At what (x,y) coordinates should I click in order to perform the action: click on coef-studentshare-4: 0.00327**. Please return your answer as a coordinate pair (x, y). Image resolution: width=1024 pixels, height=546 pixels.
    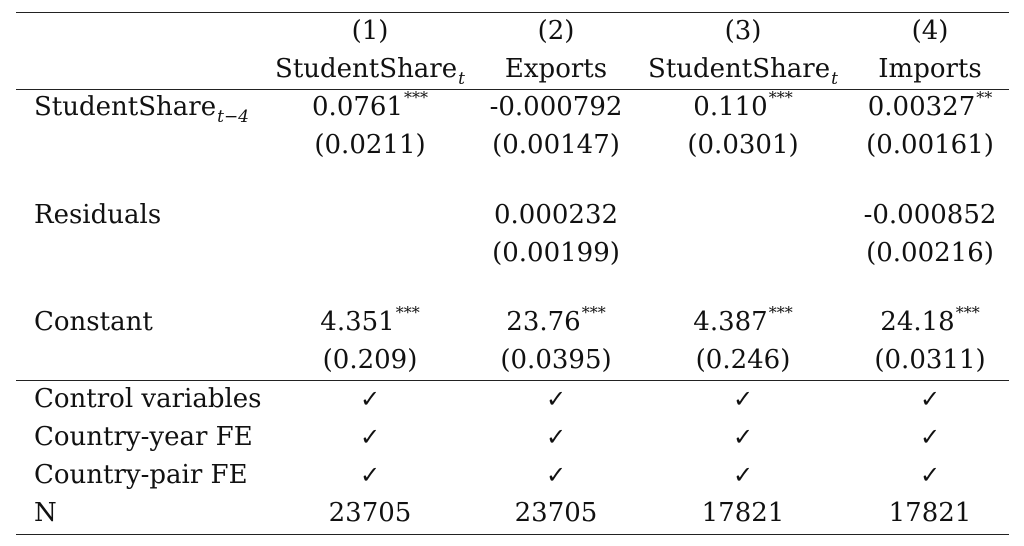
    Looking at the image, I should click on (930, 105).